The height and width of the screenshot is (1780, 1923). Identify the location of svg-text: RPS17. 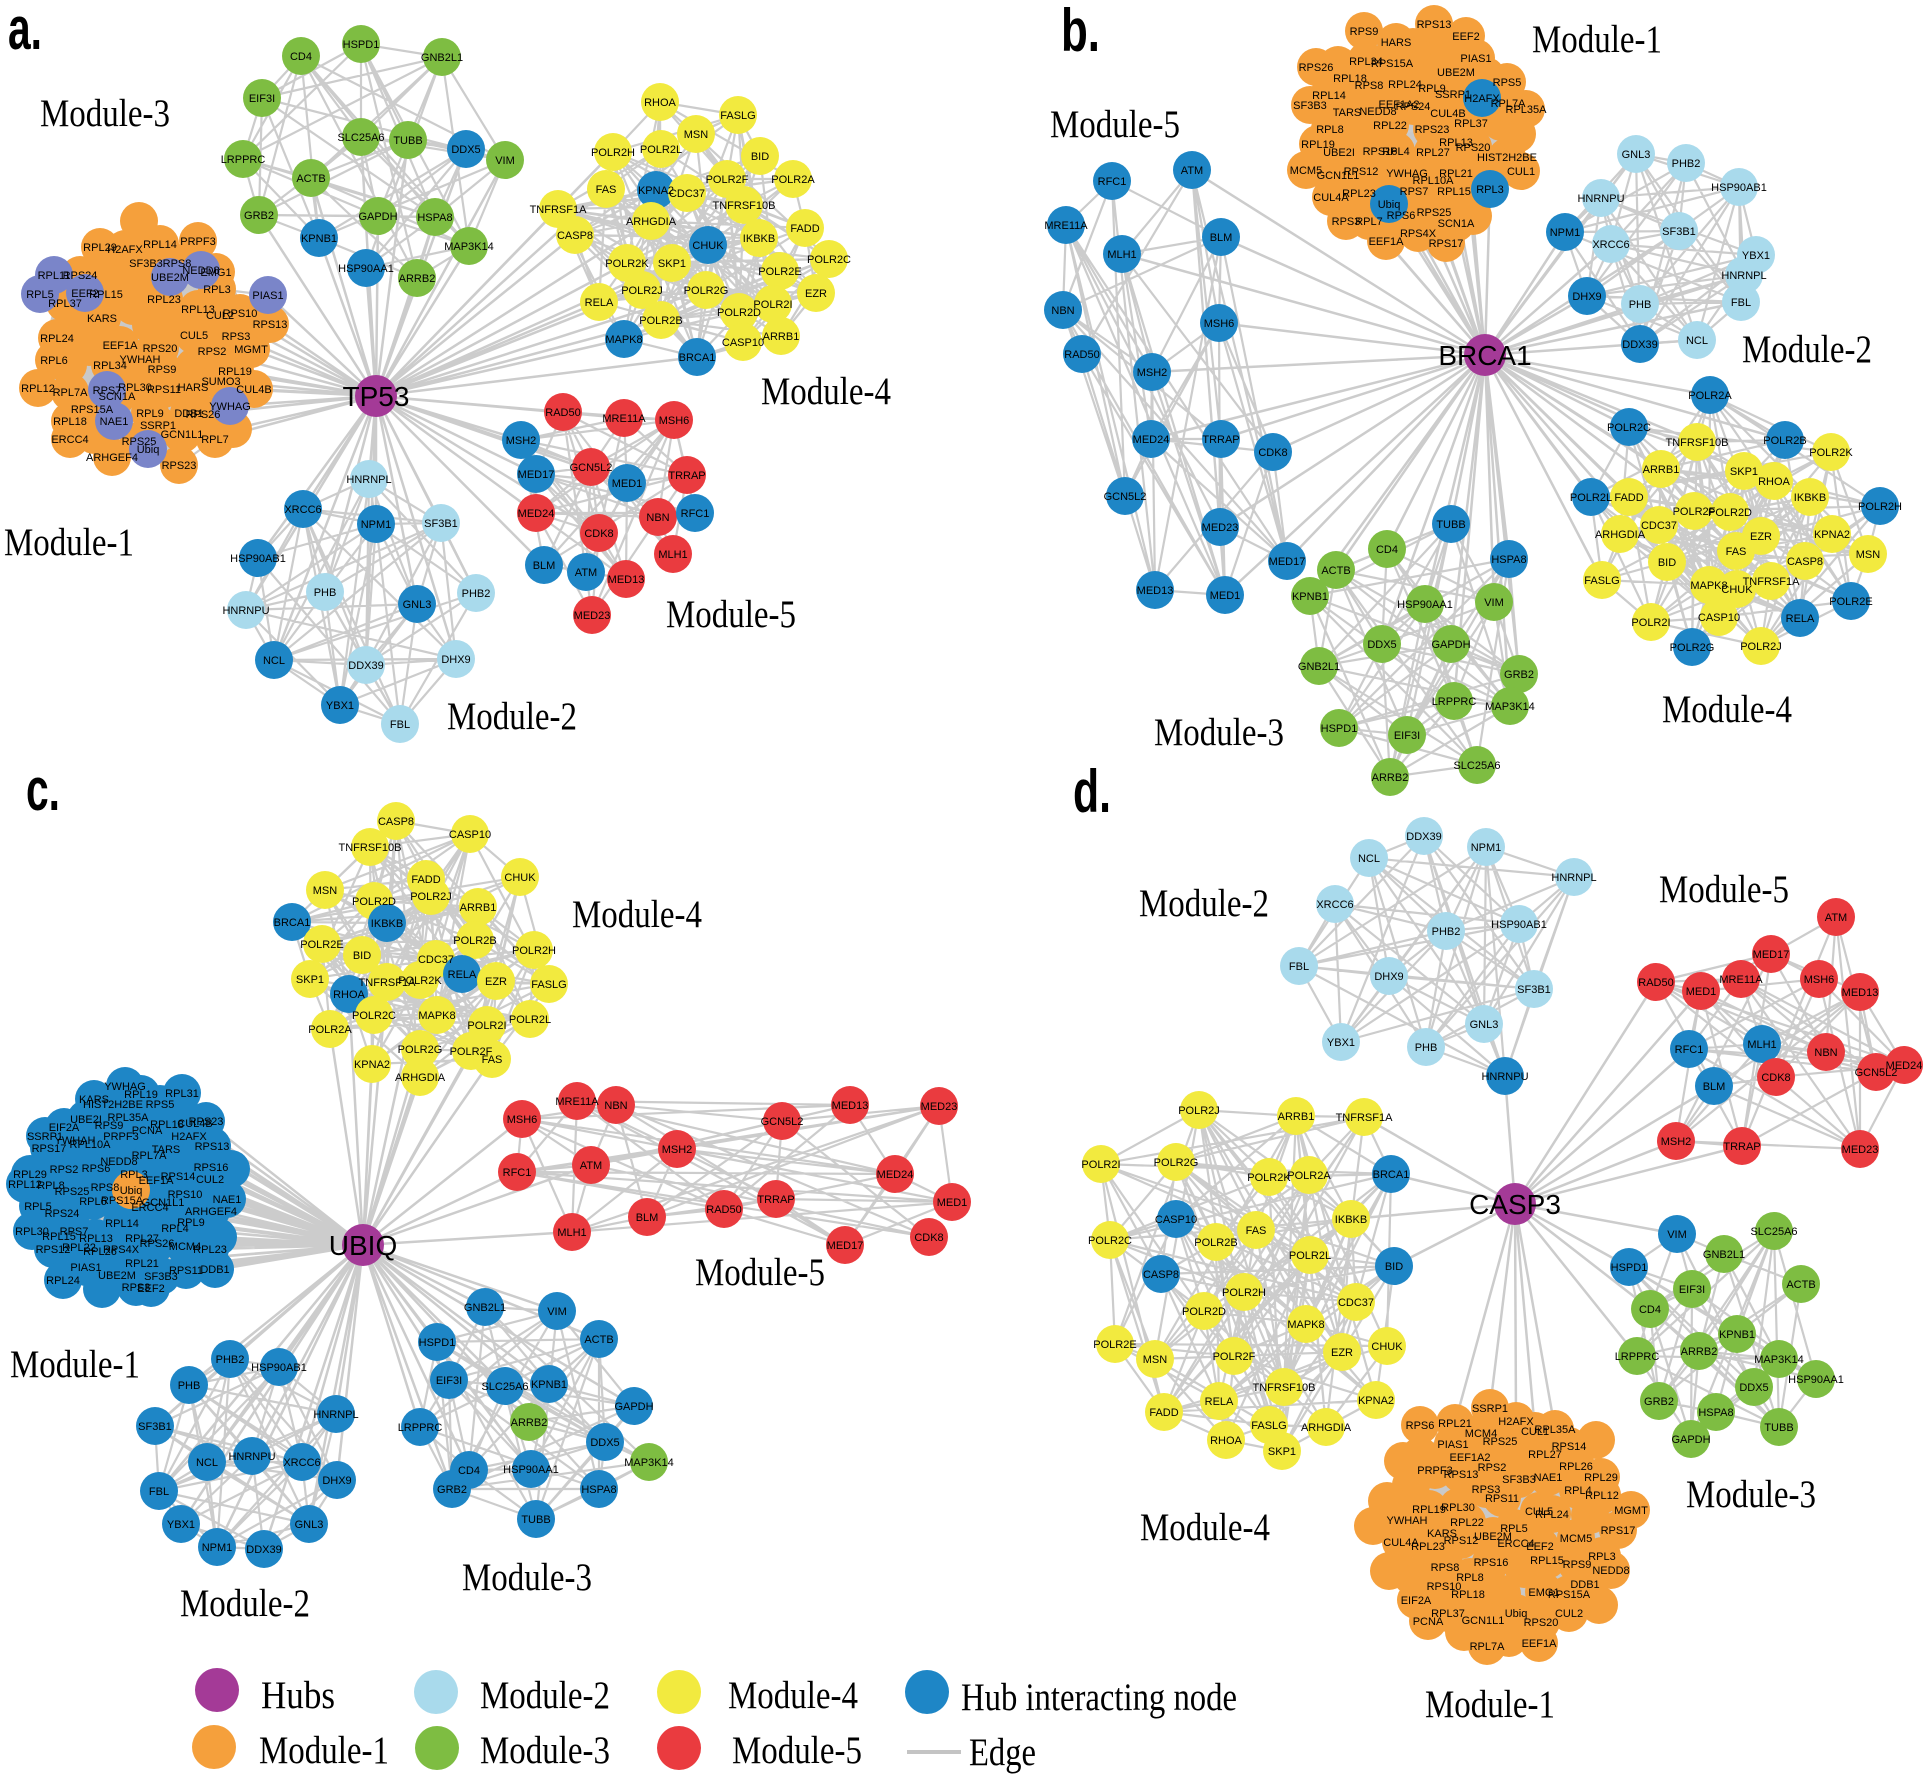
(49, 1149).